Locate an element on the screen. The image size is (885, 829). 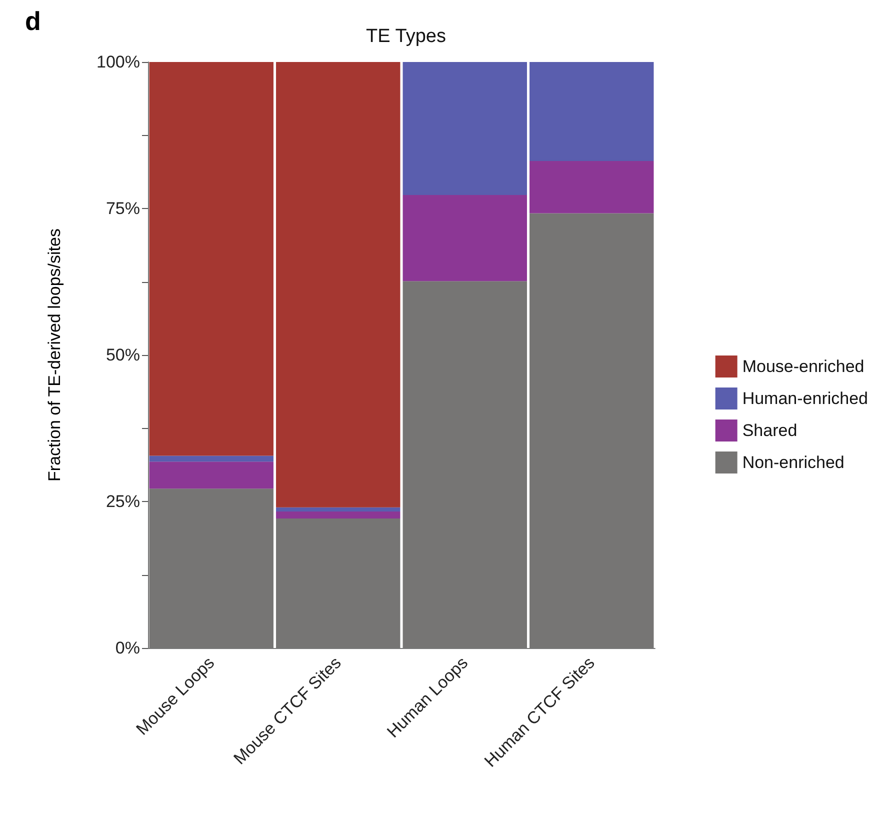
chart-title: TE Types is located at coordinates (406, 36).